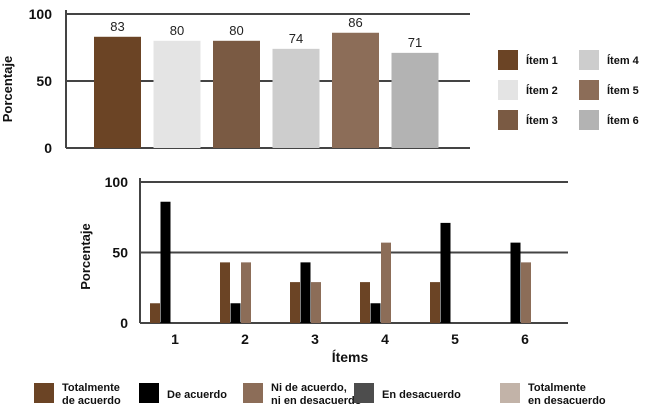  I want to click on top-legend-label: Ítem 5, so click(623, 90).